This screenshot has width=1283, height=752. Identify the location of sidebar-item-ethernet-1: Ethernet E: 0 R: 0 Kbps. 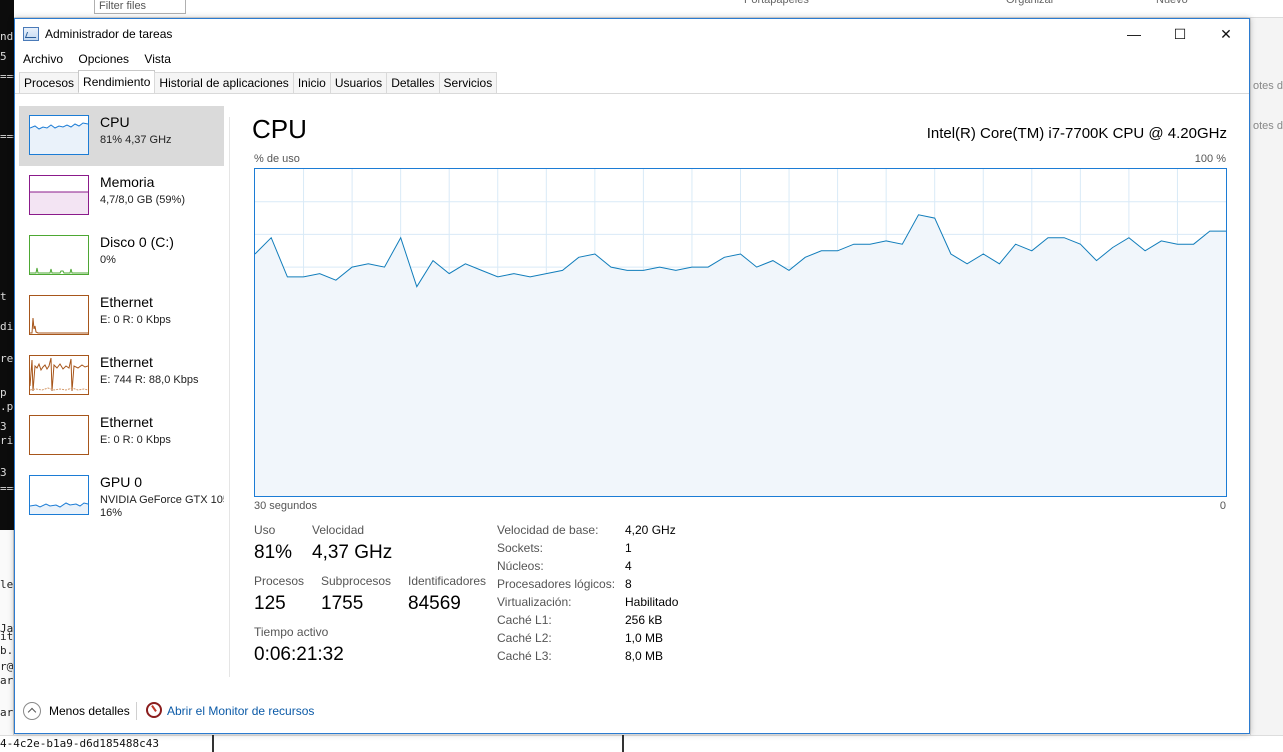
(121, 316).